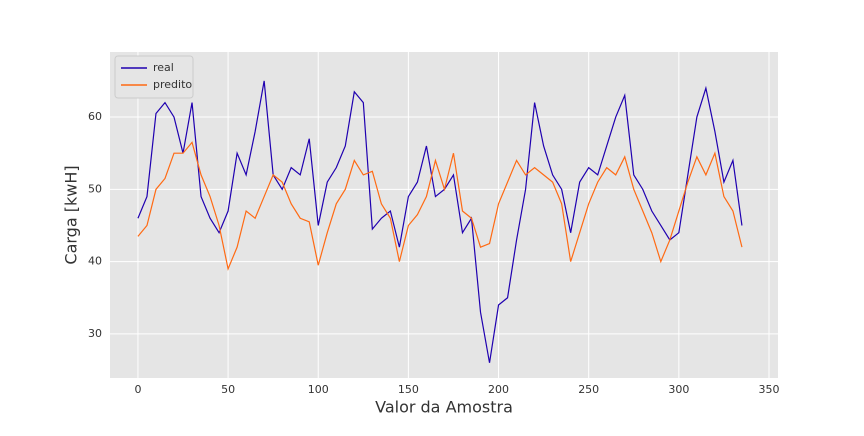  What do you see at coordinates (498, 389) in the screenshot?
I see `x-tick-label: 200` at bounding box center [498, 389].